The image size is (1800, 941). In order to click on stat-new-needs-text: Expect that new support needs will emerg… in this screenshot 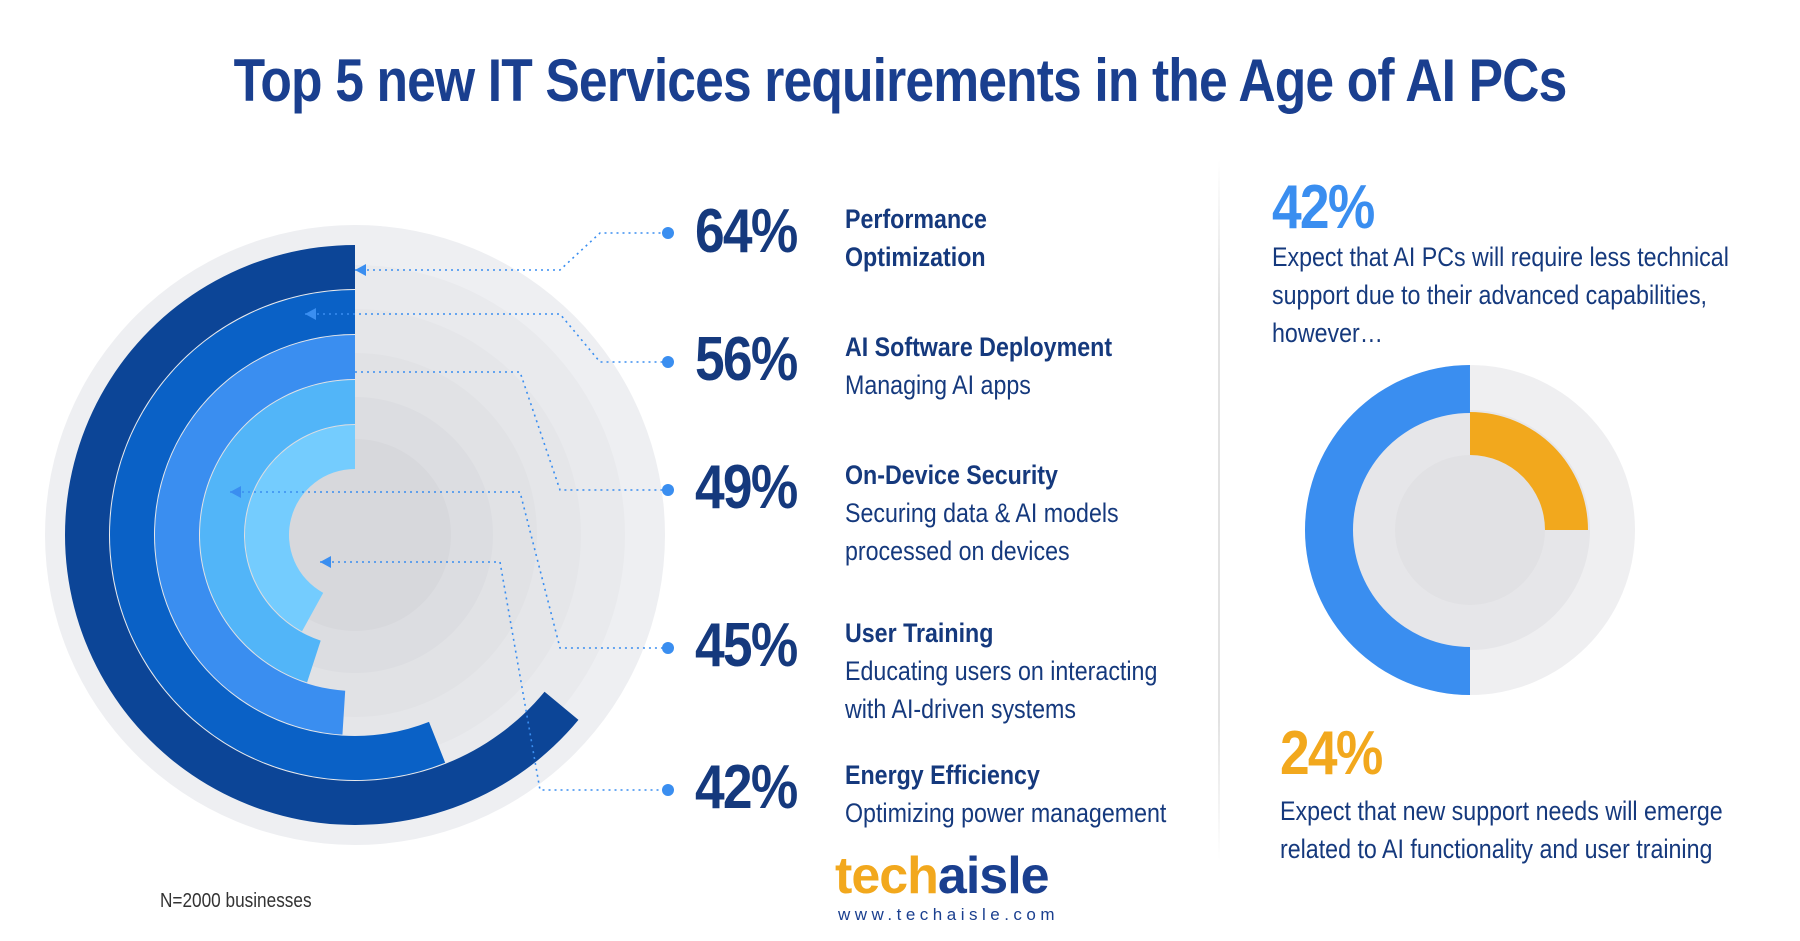, I will do `click(1501, 830)`.